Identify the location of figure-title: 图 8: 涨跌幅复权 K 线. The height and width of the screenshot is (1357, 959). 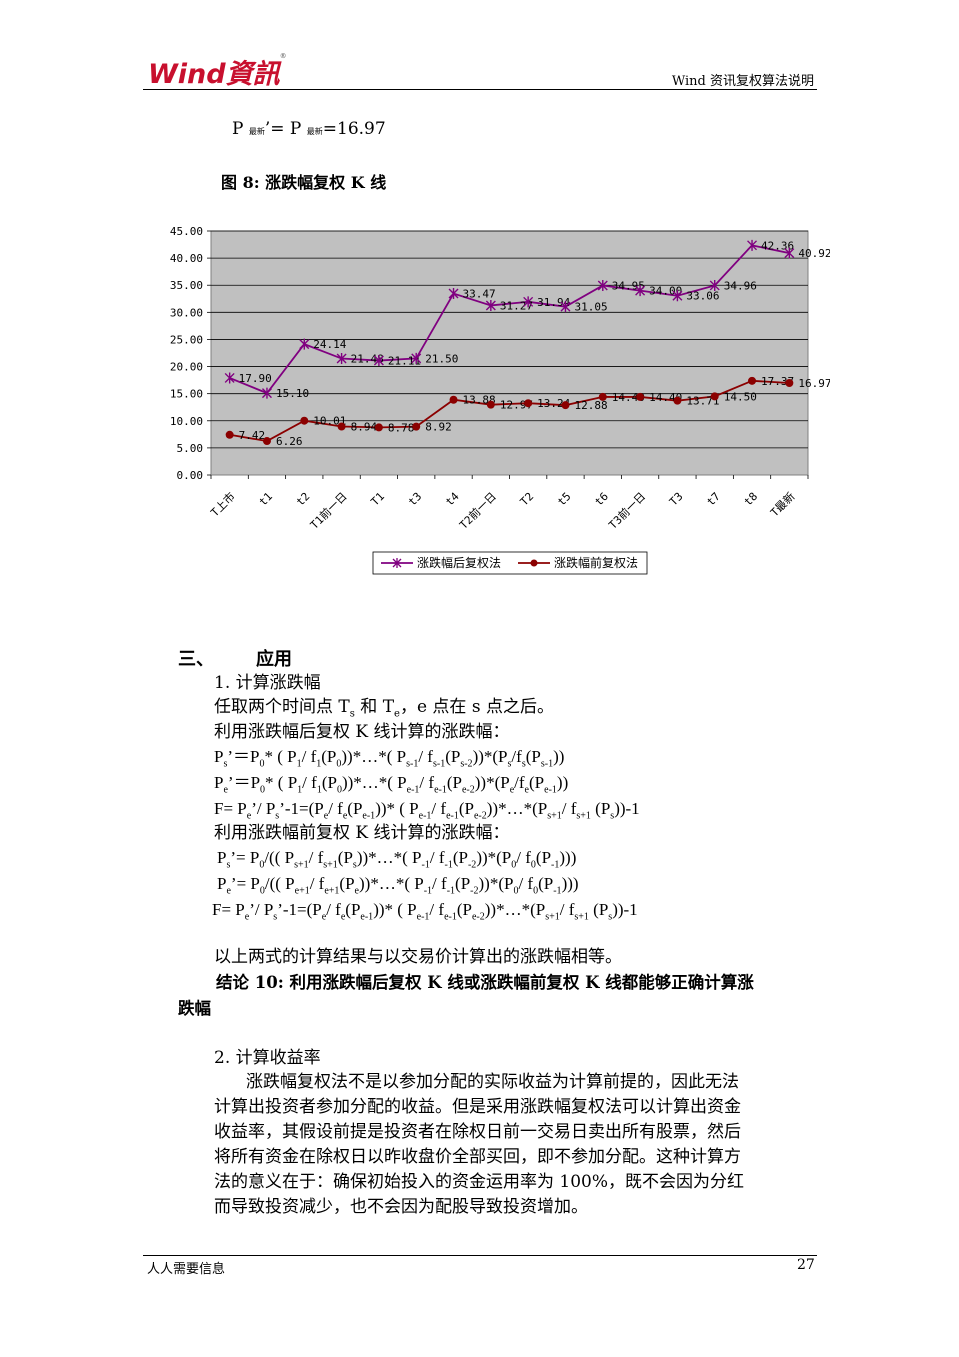
(304, 182).